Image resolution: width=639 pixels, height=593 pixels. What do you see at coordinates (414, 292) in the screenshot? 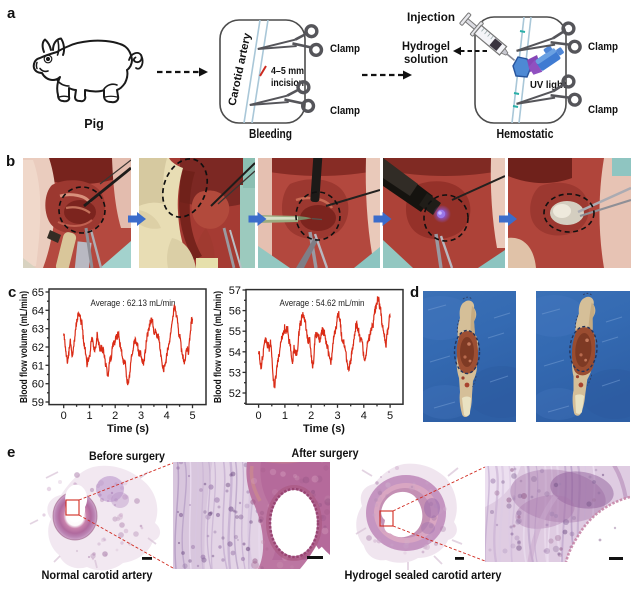
I see `svg-text: d` at bounding box center [414, 292].